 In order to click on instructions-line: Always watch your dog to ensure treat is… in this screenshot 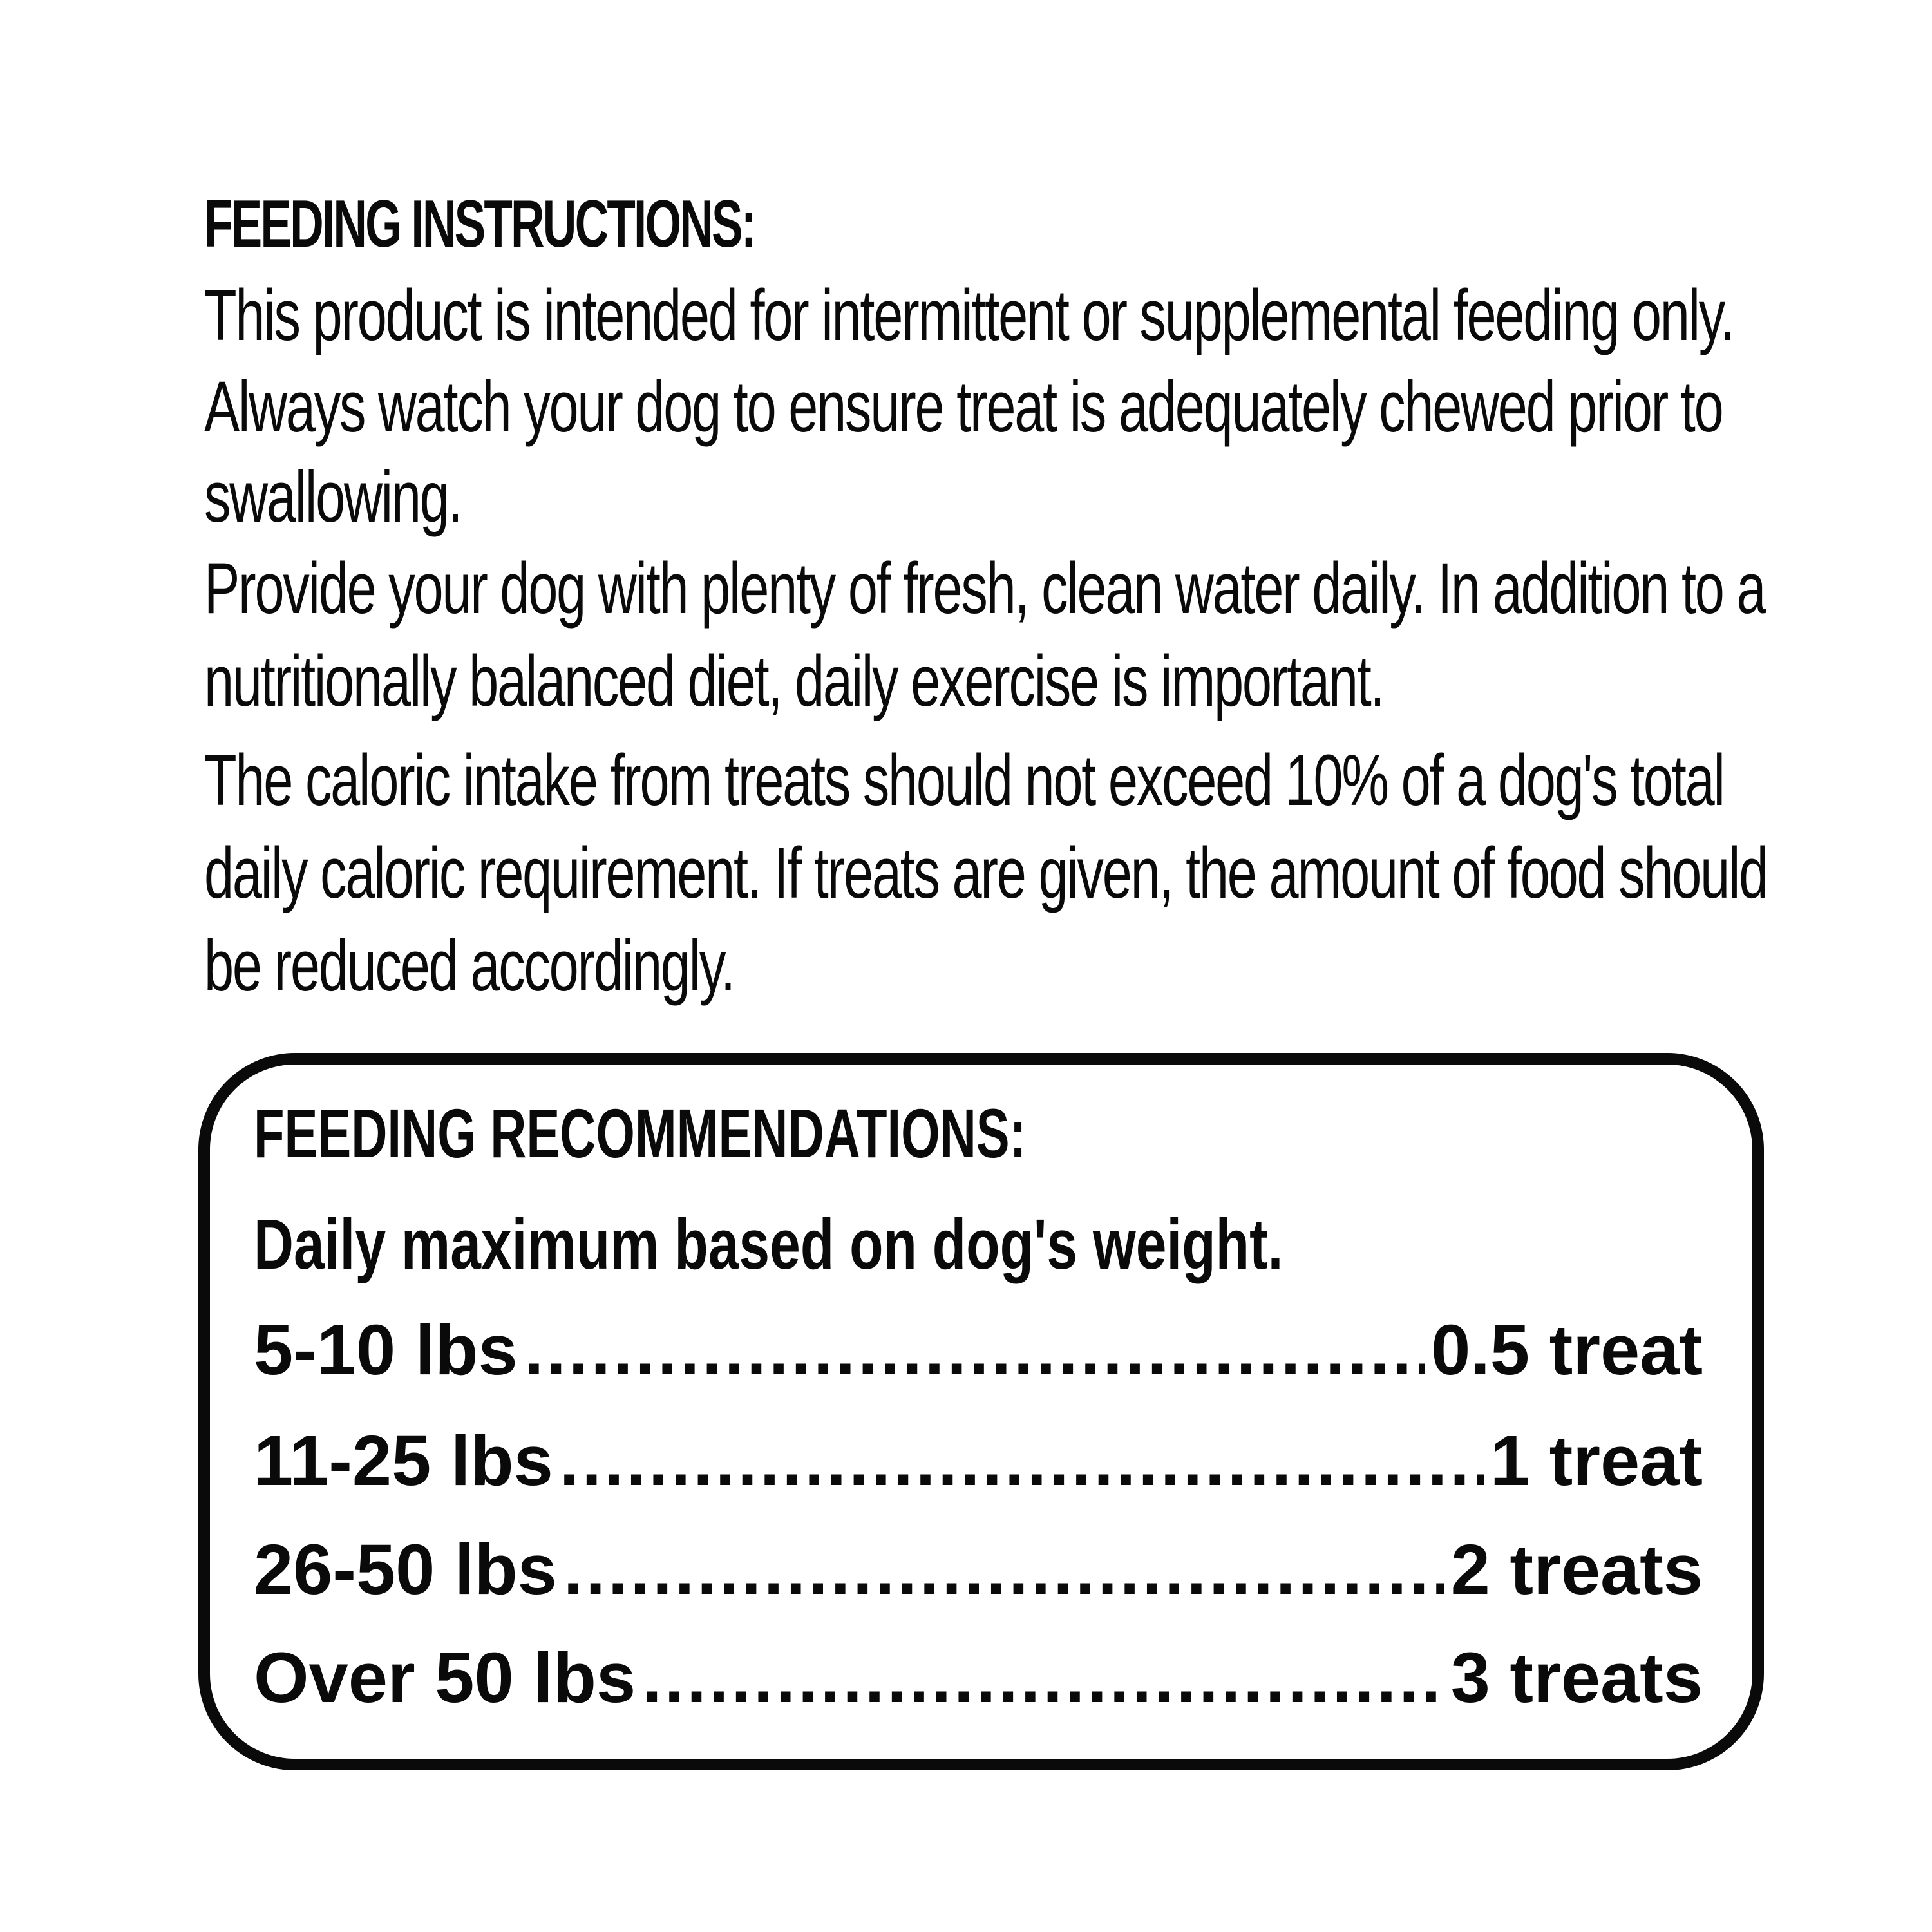, I will do `click(964, 406)`.